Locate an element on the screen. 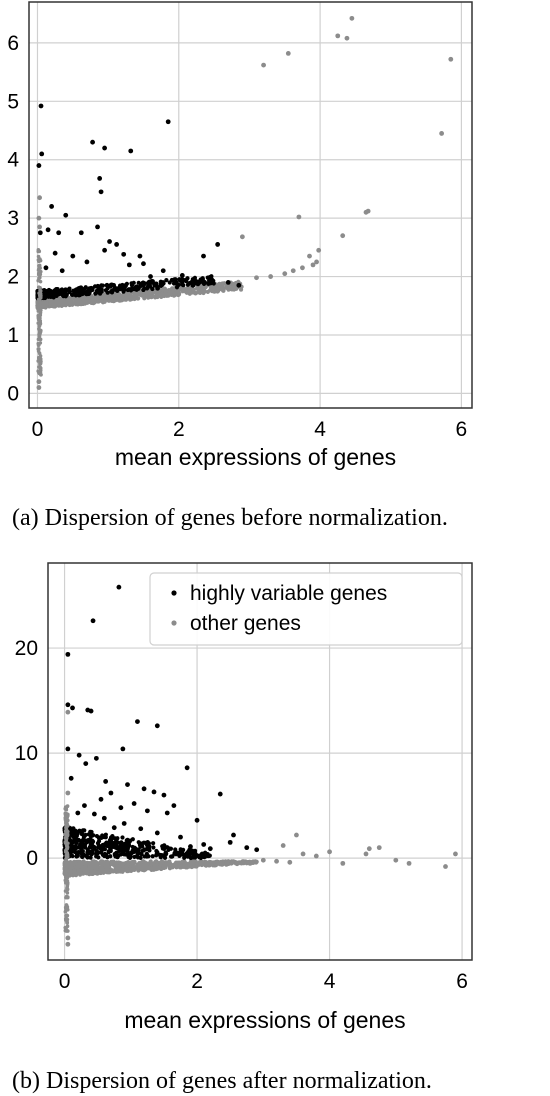  x-tick-label: 2 is located at coordinates (179, 429).